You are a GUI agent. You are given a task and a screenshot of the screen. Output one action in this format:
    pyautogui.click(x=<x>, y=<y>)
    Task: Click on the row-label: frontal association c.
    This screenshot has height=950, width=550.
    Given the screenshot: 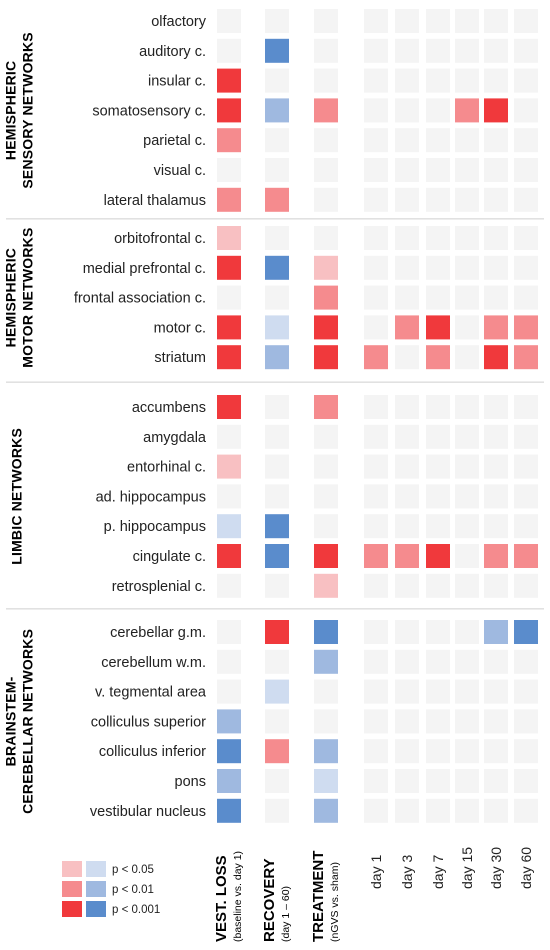 What is the action you would take?
    pyautogui.click(x=140, y=299)
    